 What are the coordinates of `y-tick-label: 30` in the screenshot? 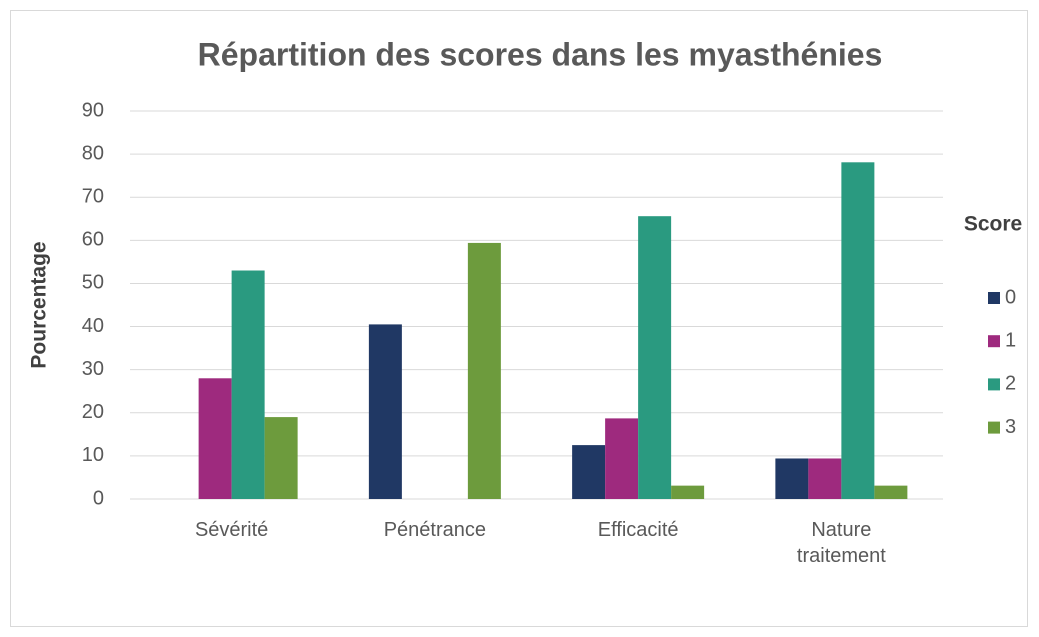 It's located at (93, 369).